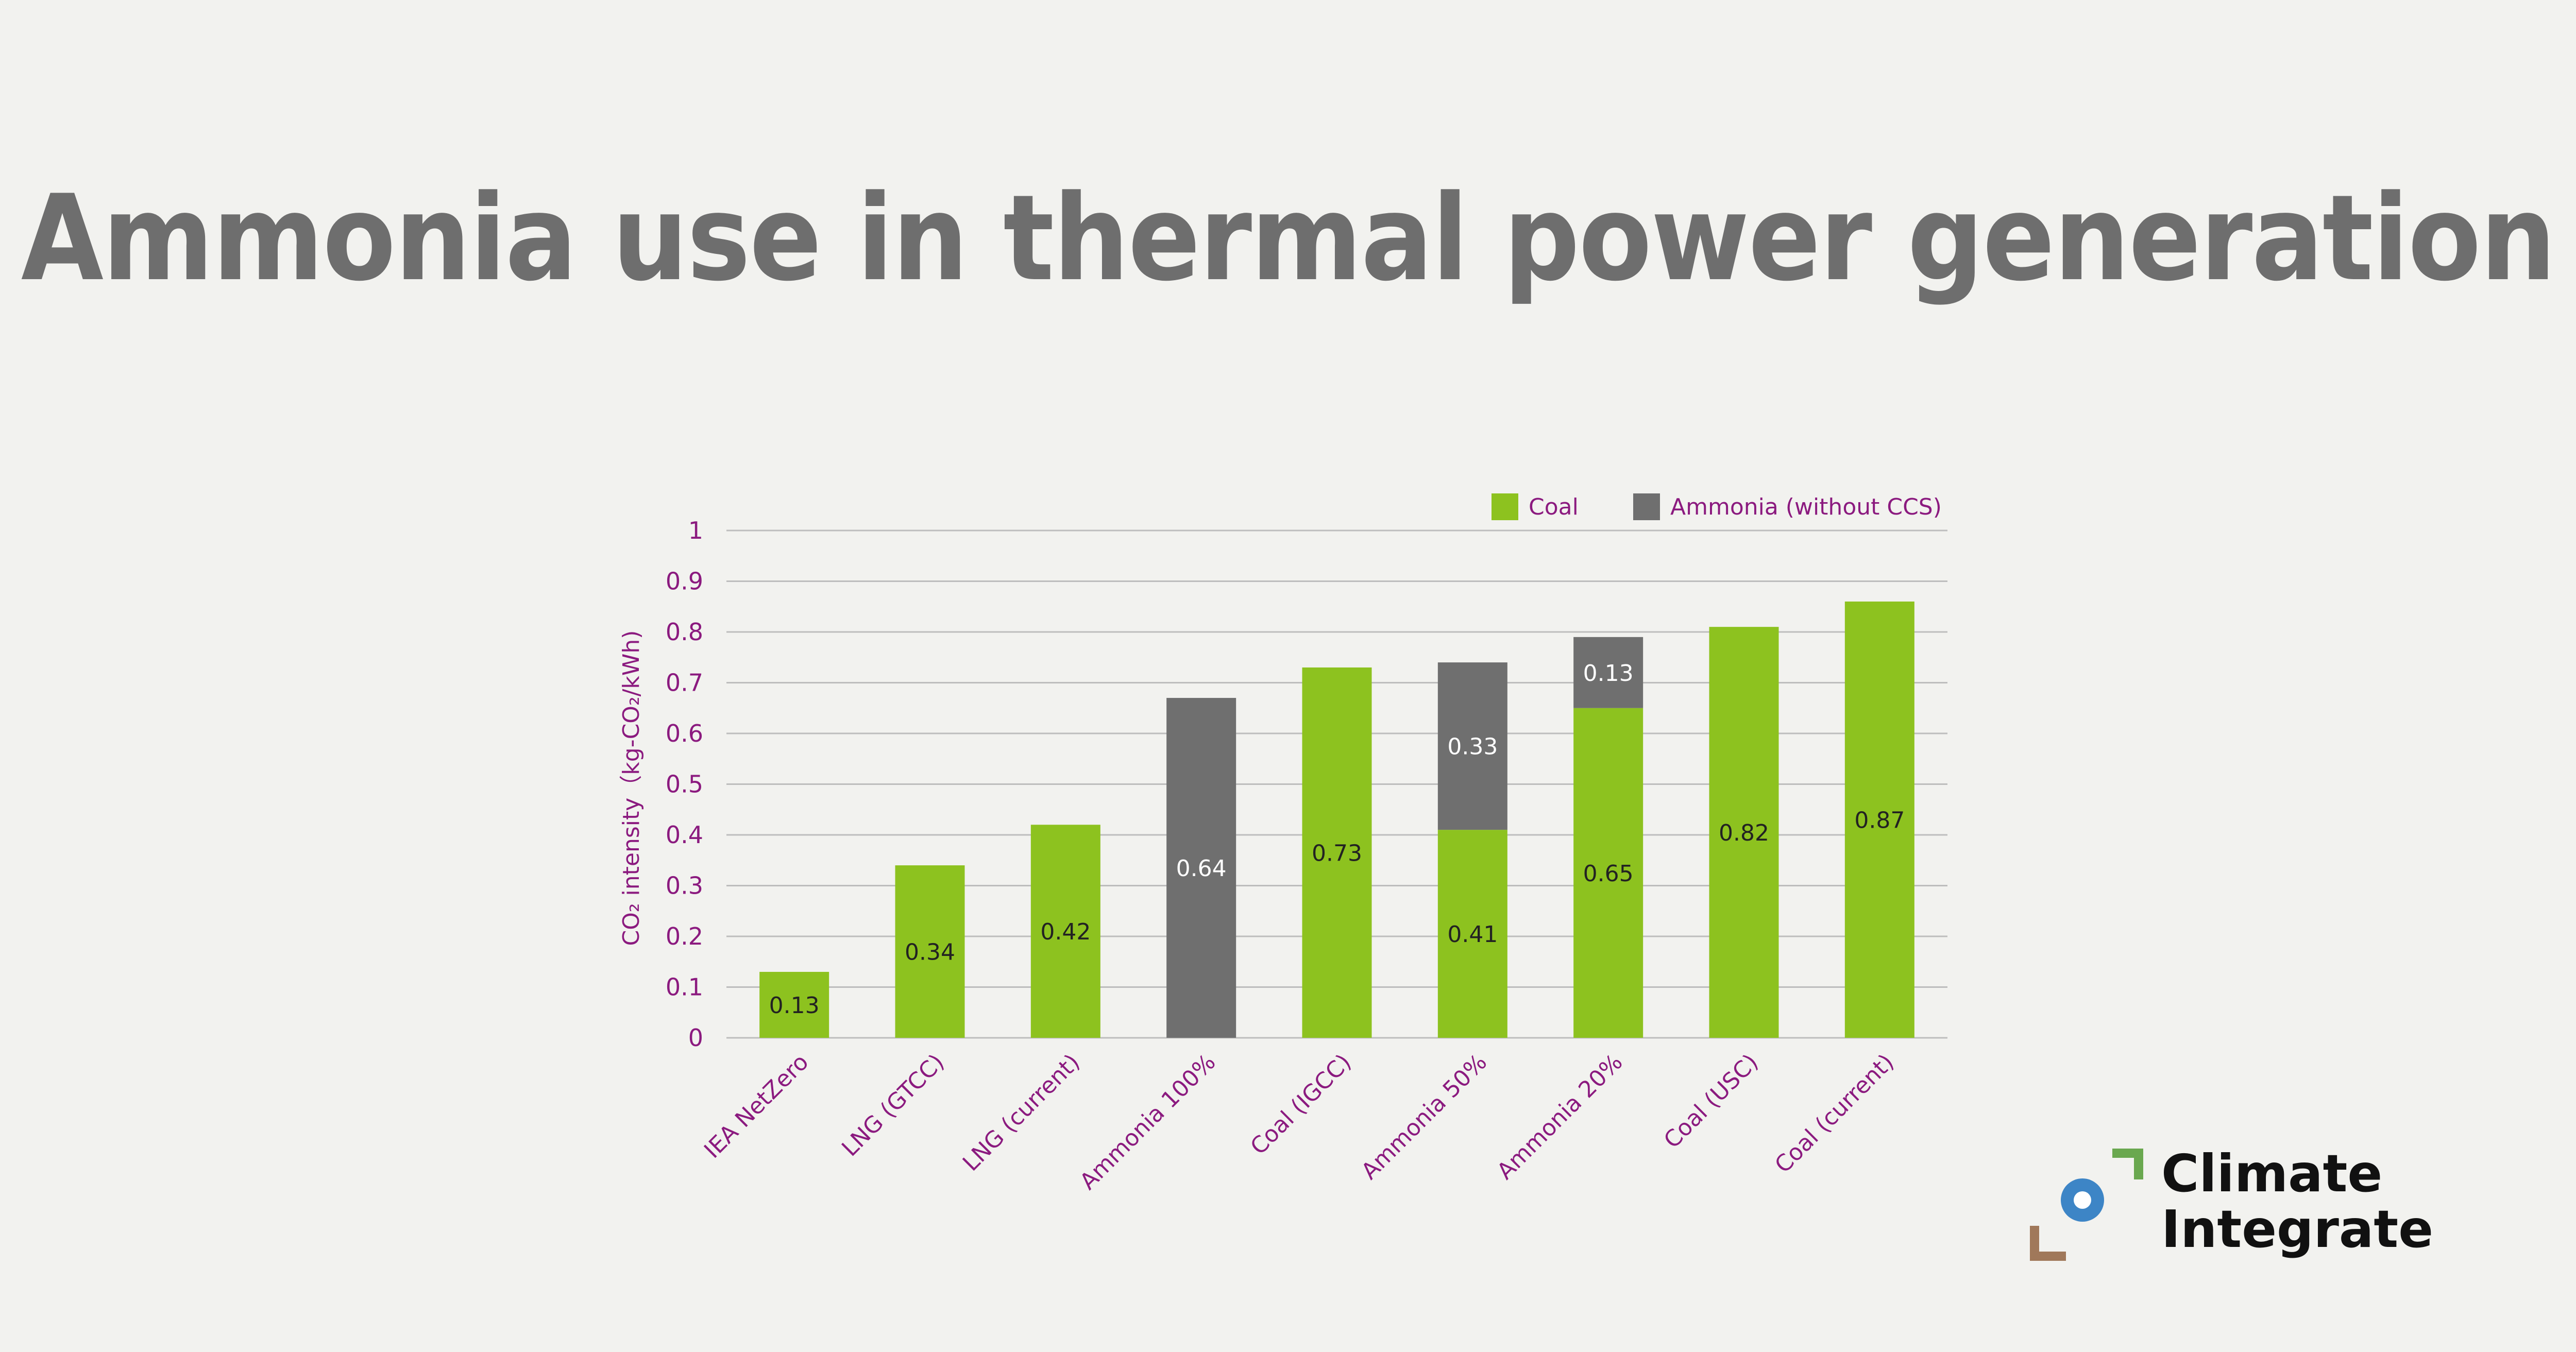 This screenshot has height=1352, width=2576. I want to click on data-label-coal: 0.82, so click(1744, 833).